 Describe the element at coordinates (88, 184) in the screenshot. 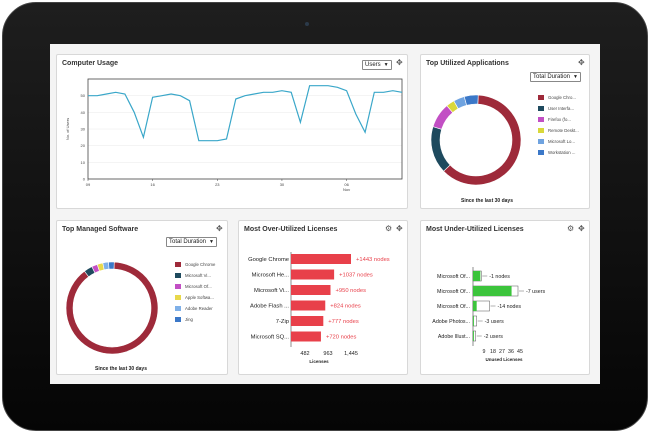

I see `x-tick-label: 09` at that location.